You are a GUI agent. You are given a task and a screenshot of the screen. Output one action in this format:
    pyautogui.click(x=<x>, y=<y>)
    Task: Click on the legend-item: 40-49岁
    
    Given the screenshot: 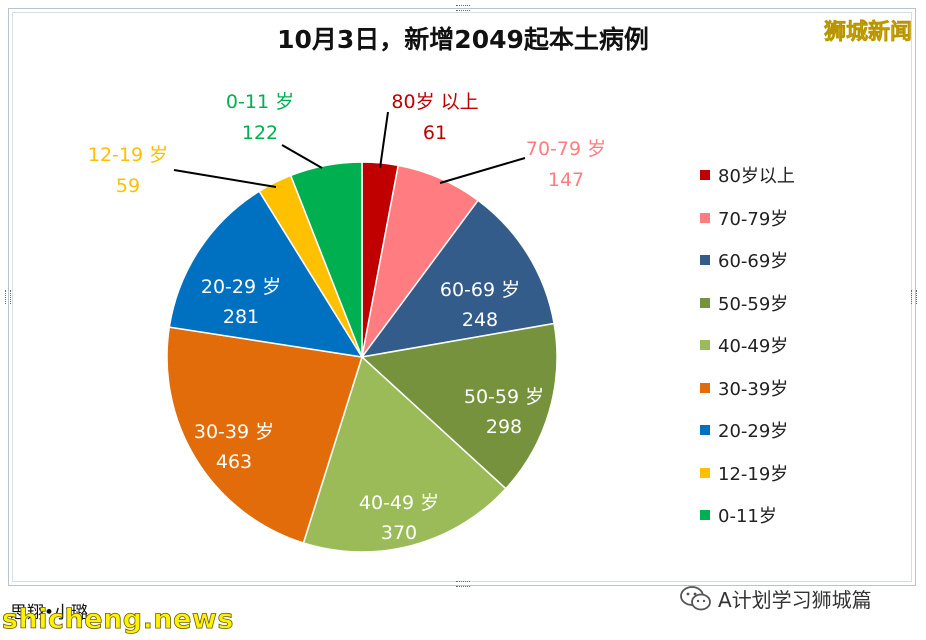 What is the action you would take?
    pyautogui.click(x=747, y=345)
    